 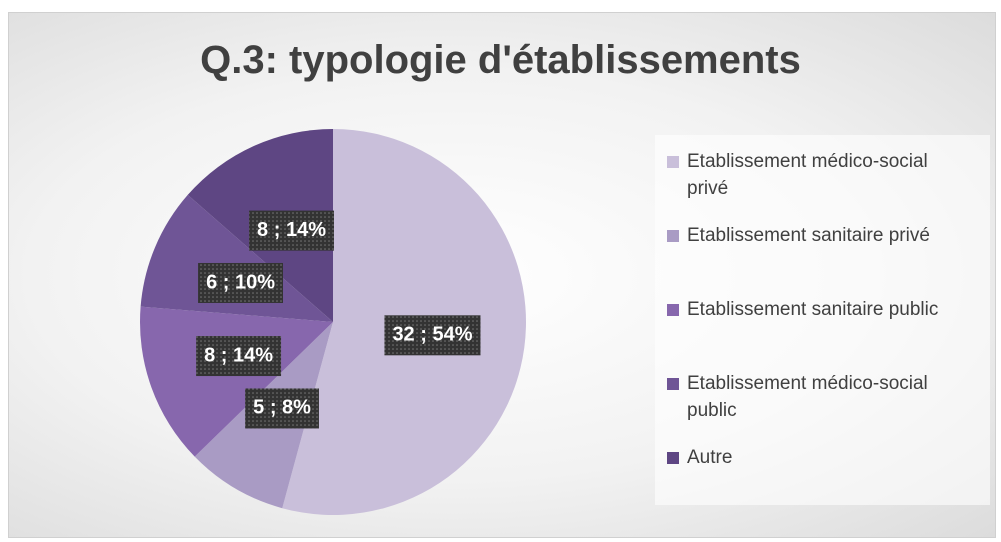 What do you see at coordinates (807, 397) in the screenshot?
I see `legend-label: Etablissement médico-social public` at bounding box center [807, 397].